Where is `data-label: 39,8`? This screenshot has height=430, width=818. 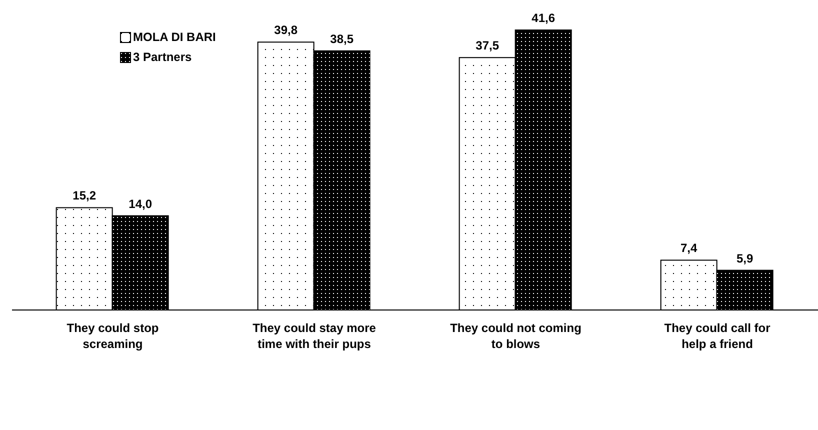 data-label: 39,8 is located at coordinates (286, 30).